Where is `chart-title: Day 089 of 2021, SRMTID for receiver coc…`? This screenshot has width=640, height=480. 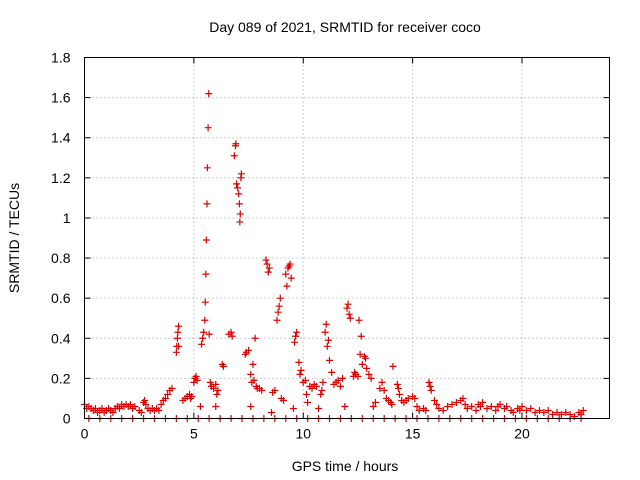
chart-title: Day 089 of 2021, SRMTID for receiver coc… is located at coordinates (345, 27).